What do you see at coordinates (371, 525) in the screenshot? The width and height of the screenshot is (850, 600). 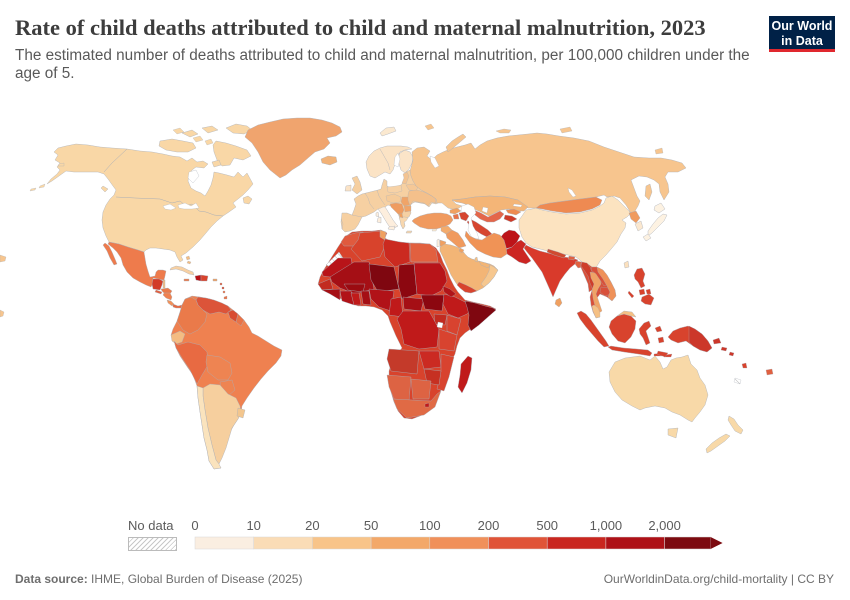 I see `svg-text: 50` at bounding box center [371, 525].